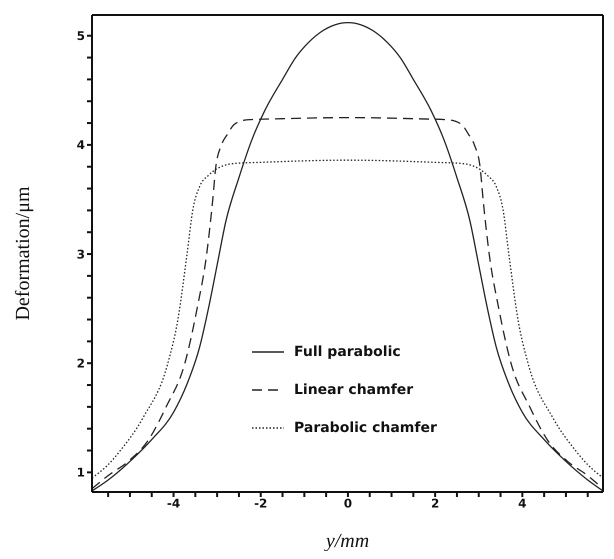 The height and width of the screenshot is (559, 614). I want to click on y-axis-title: Deformation/μm, so click(23, 253).